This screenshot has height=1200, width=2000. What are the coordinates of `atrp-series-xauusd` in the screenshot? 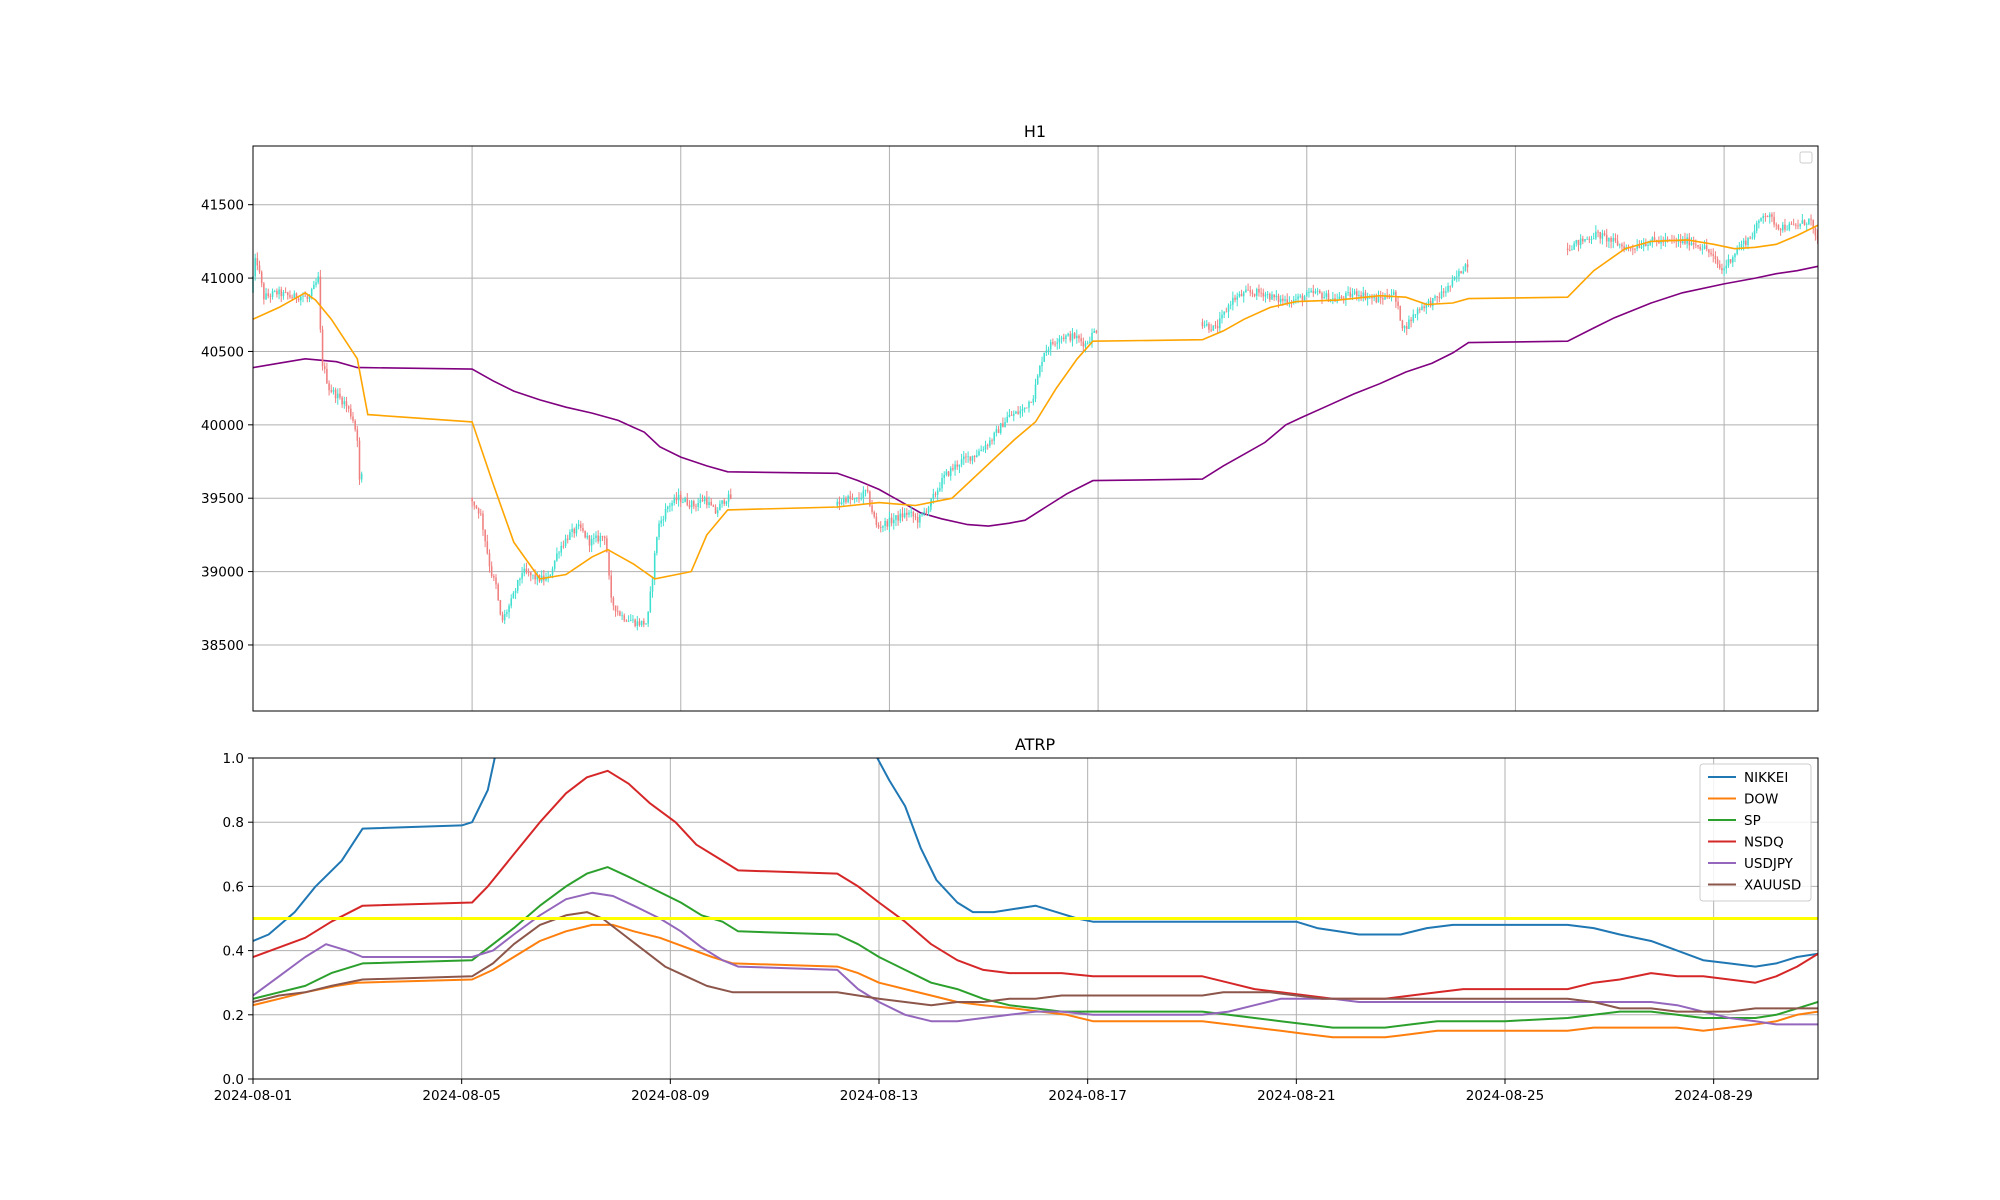 It's located at (1035, 962).